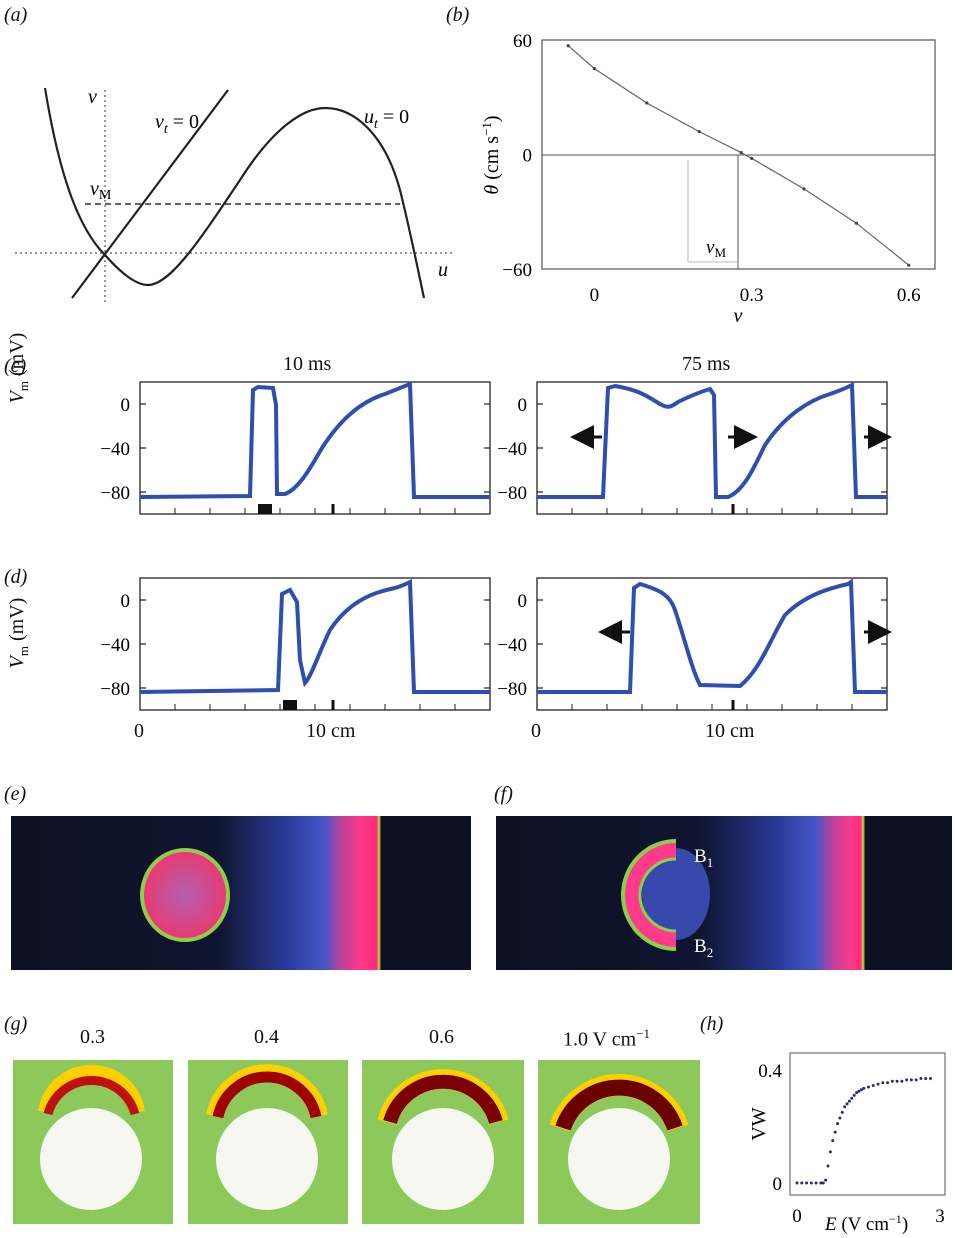 The height and width of the screenshot is (1238, 955). I want to click on panel-label-e: (e), so click(15, 794).